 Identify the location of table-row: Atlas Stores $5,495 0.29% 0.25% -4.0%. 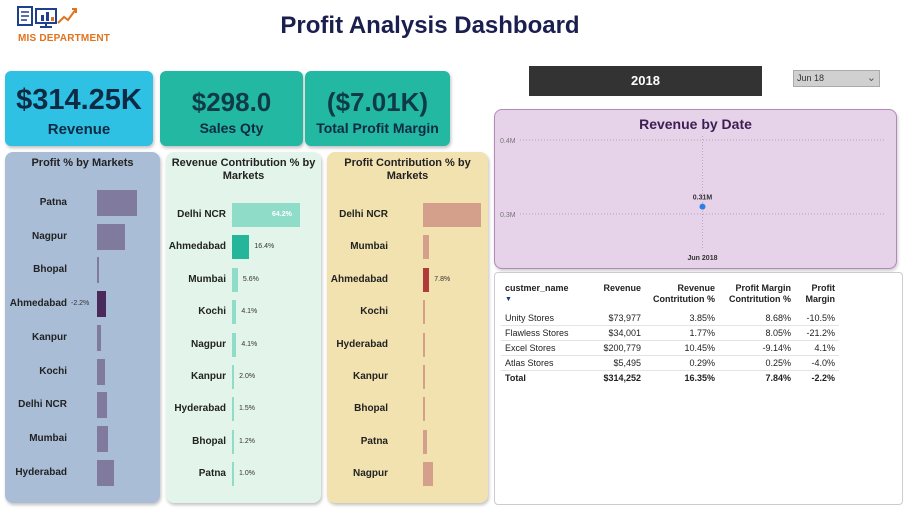
(670, 363).